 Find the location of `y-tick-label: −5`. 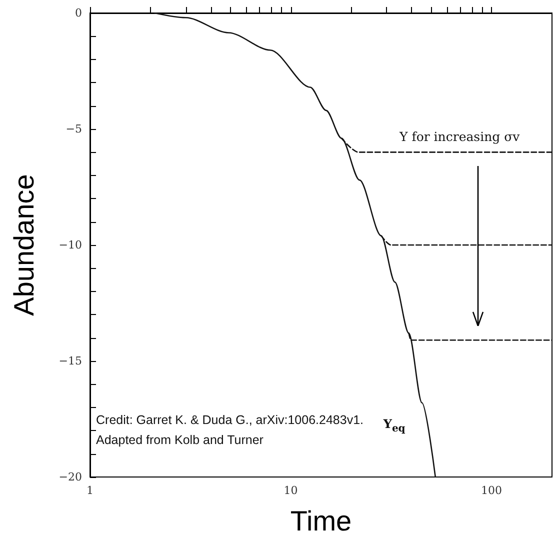

y-tick-label: −5 is located at coordinates (74, 129).